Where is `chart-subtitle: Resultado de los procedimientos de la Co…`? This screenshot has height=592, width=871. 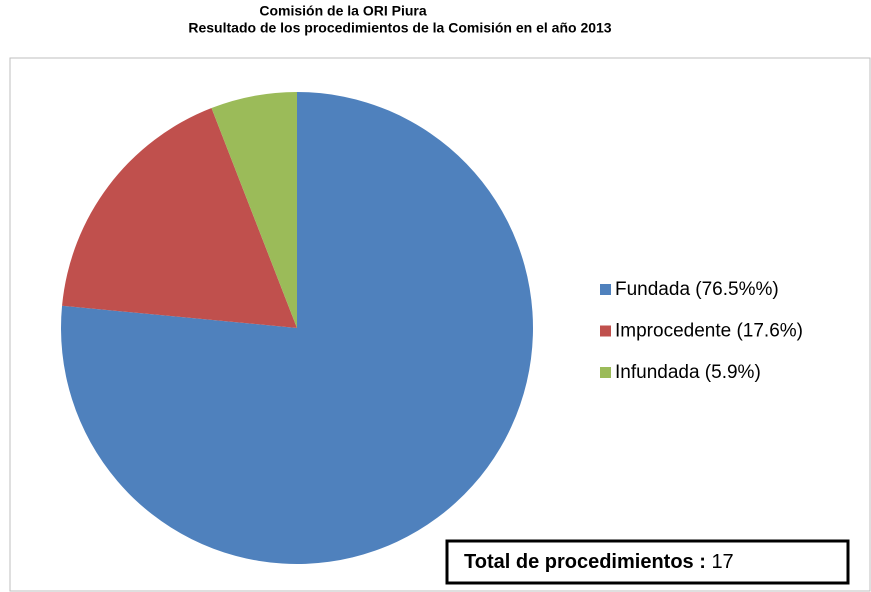
chart-subtitle: Resultado de los procedimientos de la Co… is located at coordinates (399, 28).